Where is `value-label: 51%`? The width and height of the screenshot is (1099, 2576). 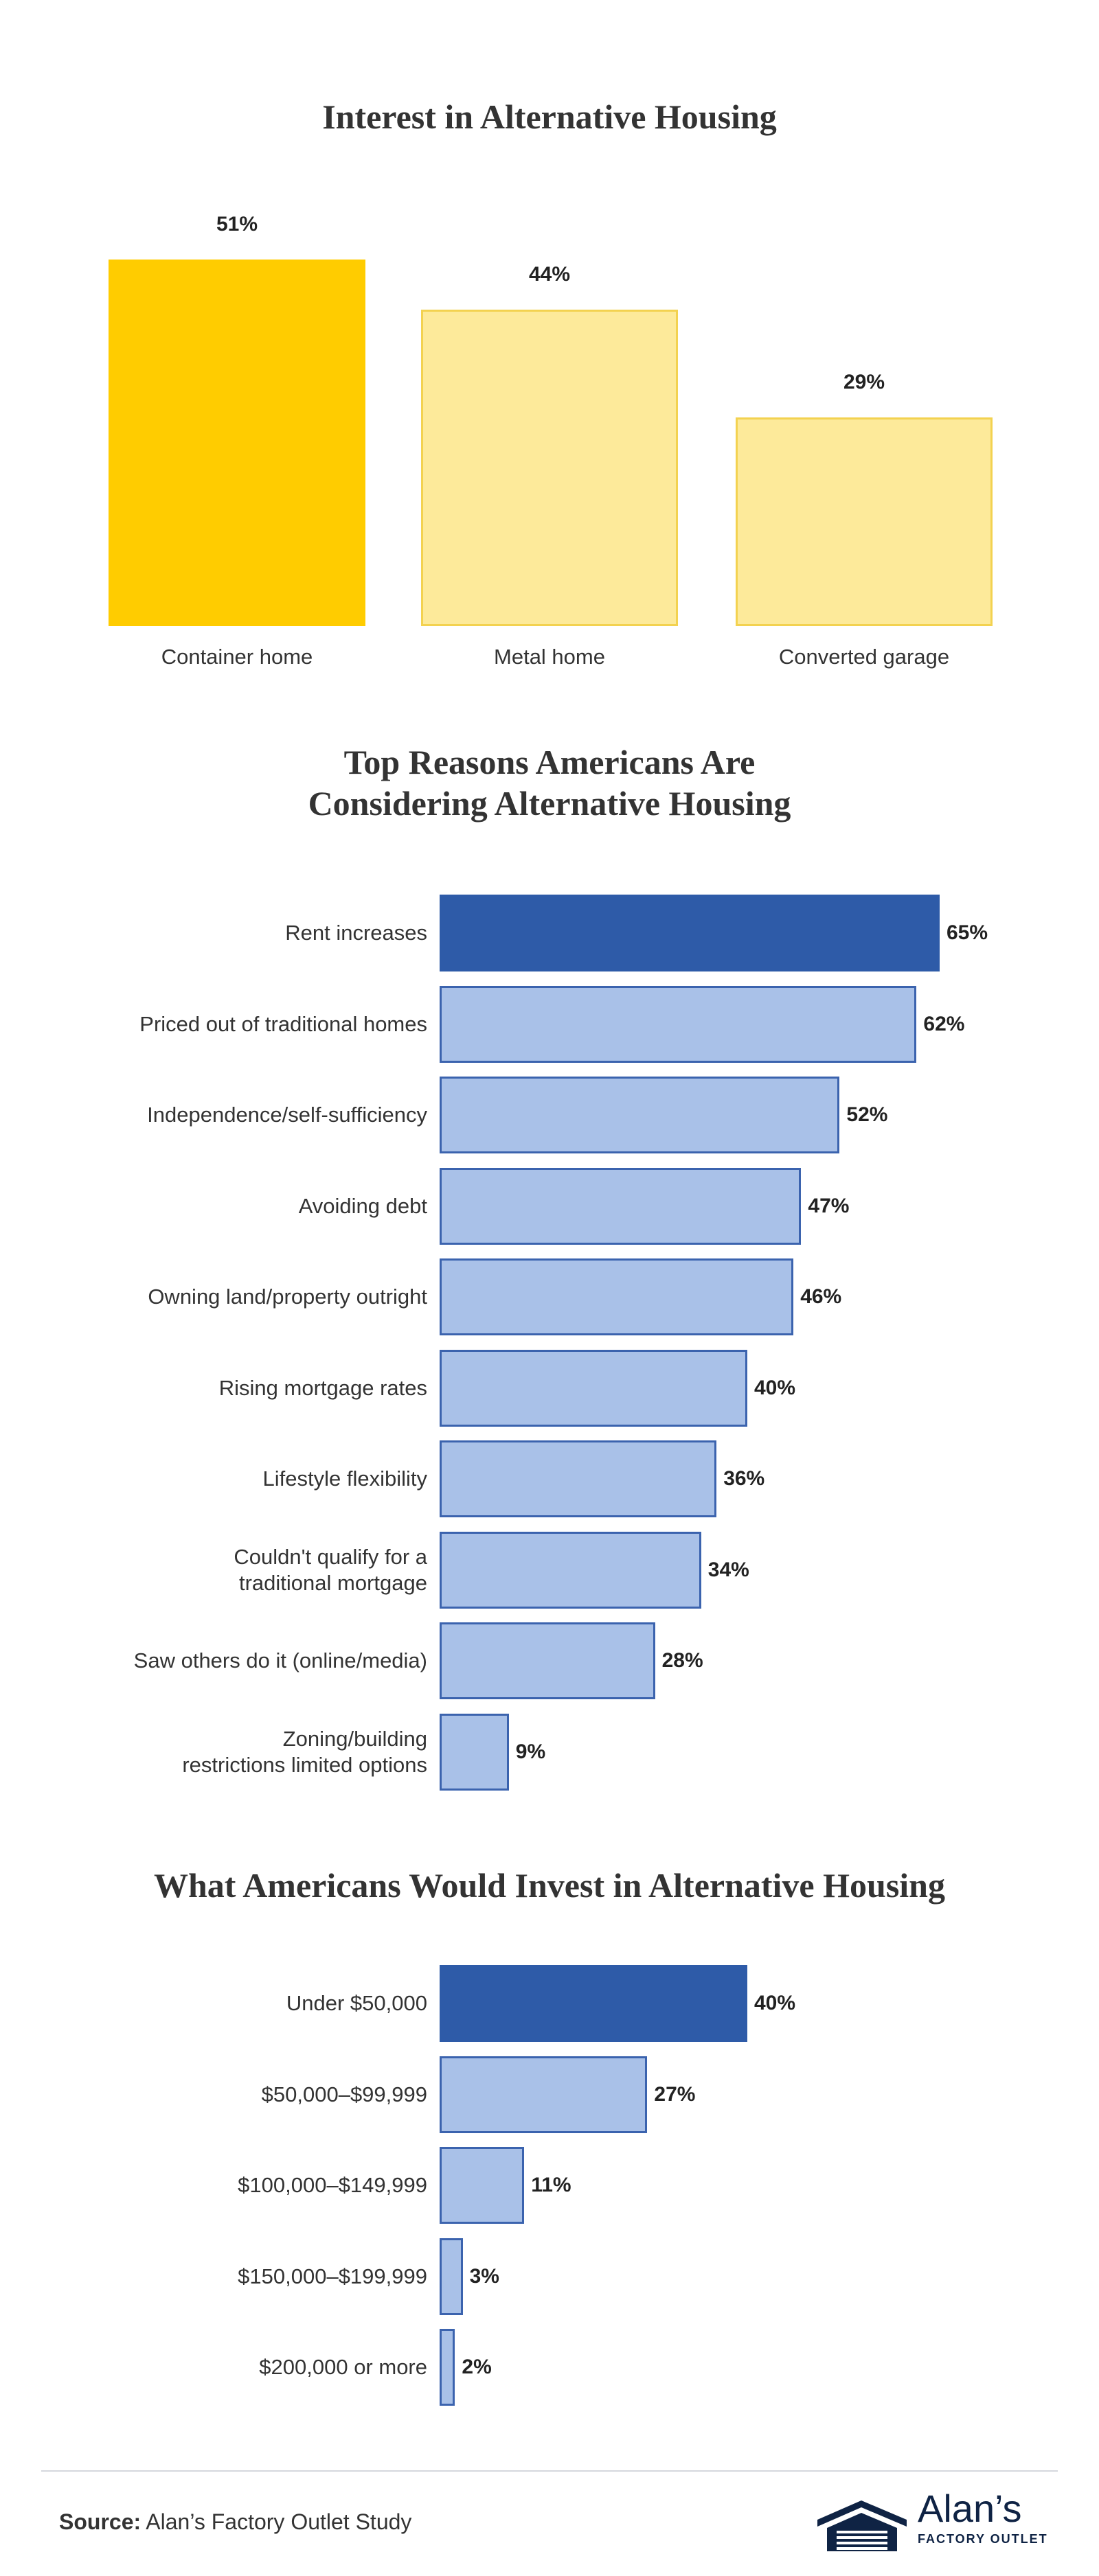 value-label: 51% is located at coordinates (237, 224).